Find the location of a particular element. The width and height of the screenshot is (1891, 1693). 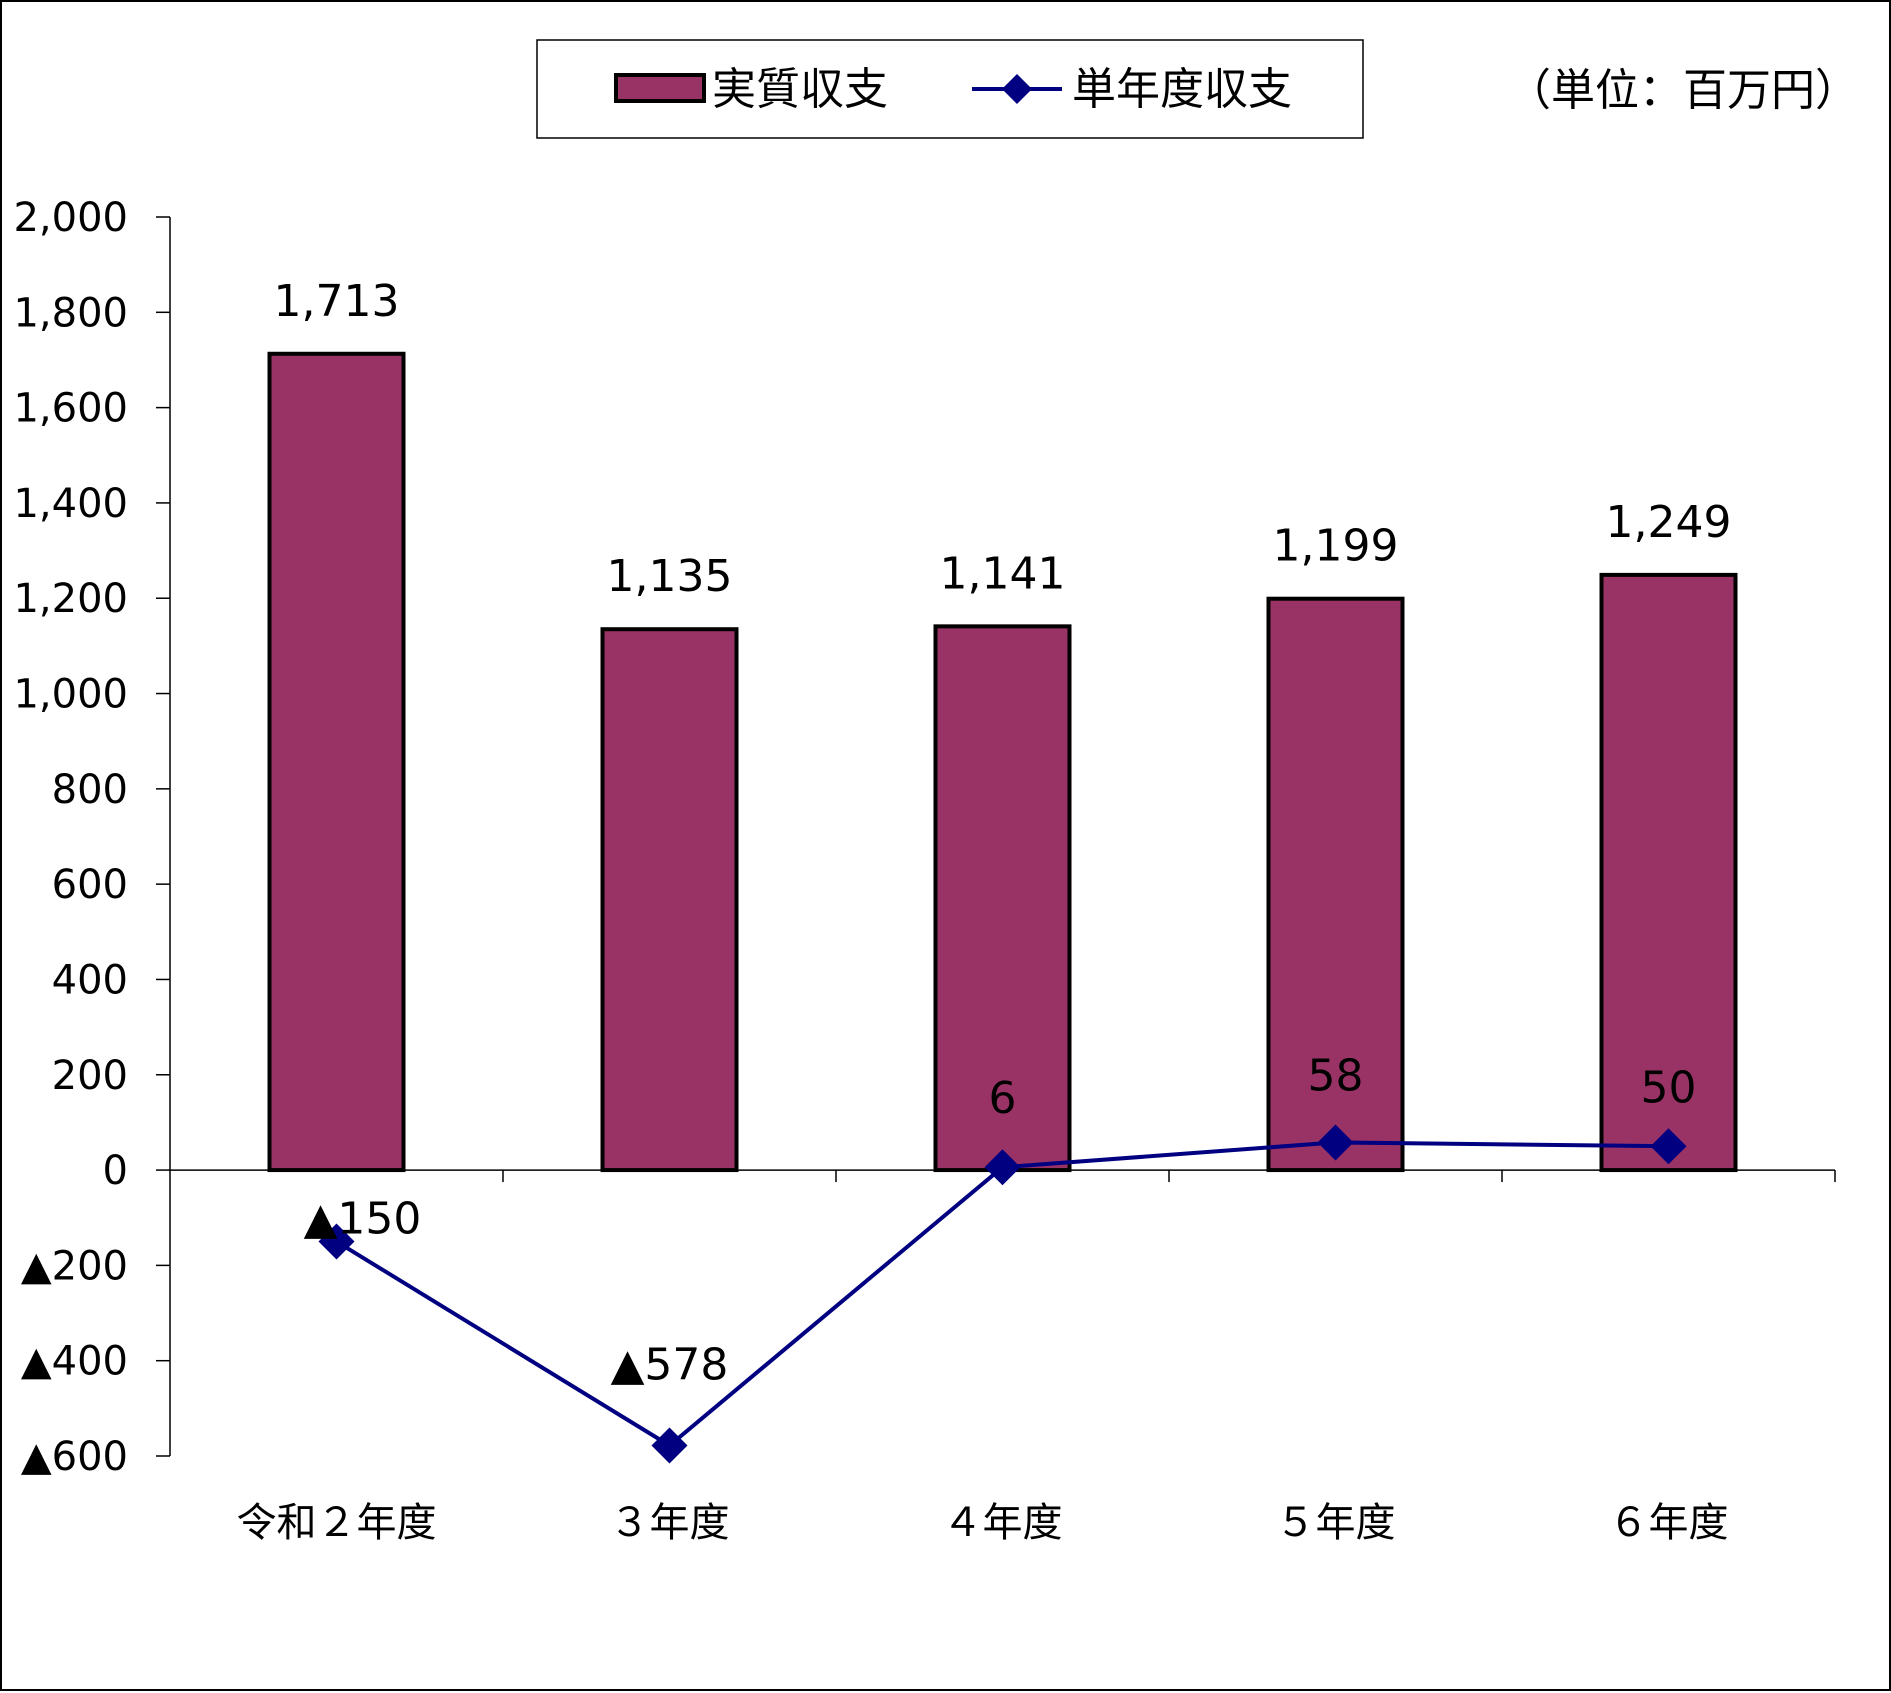

legend-label-line: 単年度収支 is located at coordinates (1182, 89).